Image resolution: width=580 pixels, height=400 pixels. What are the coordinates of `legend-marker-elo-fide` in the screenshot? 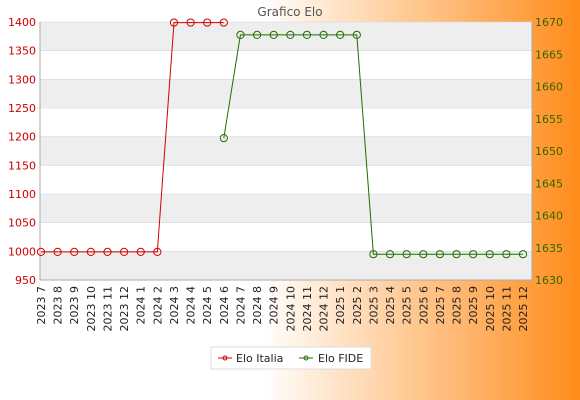 It's located at (306, 358).